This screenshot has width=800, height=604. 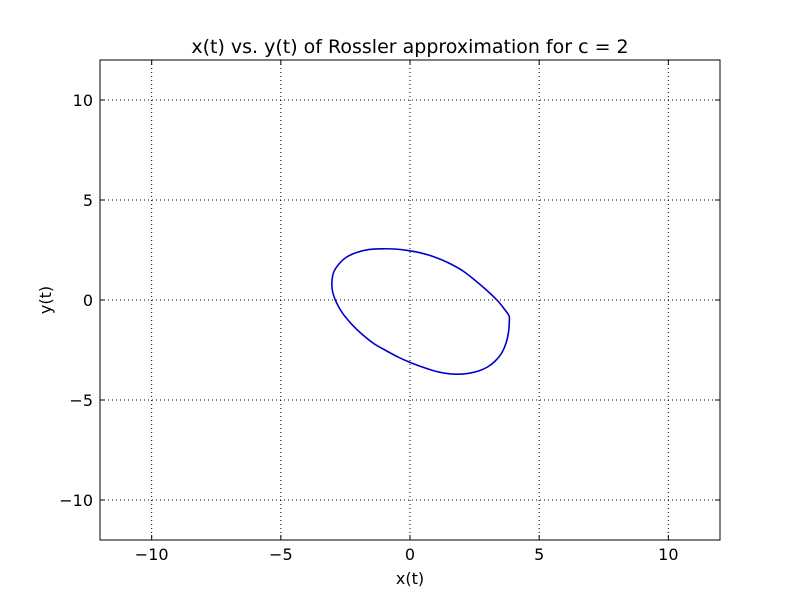 I want to click on y-axis-label: y(t), so click(x=45, y=300).